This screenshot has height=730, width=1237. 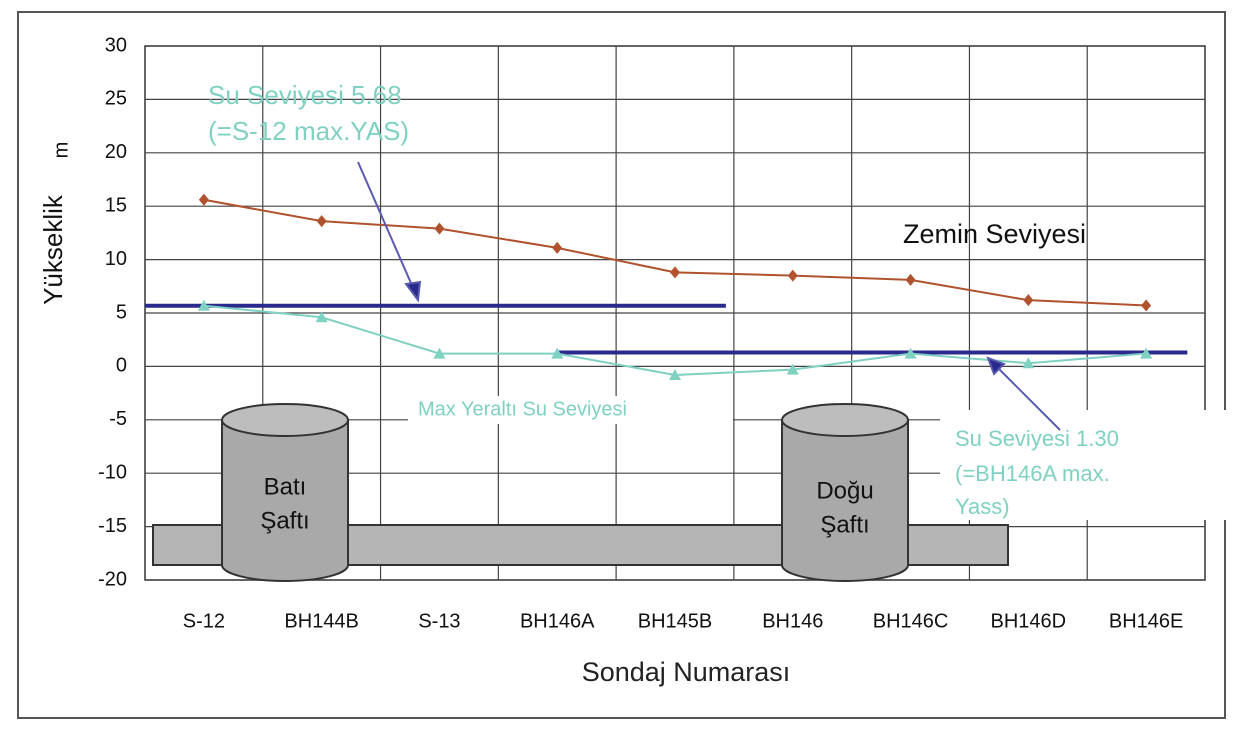 I want to click on y-tick-label: -5, so click(x=118, y=419).